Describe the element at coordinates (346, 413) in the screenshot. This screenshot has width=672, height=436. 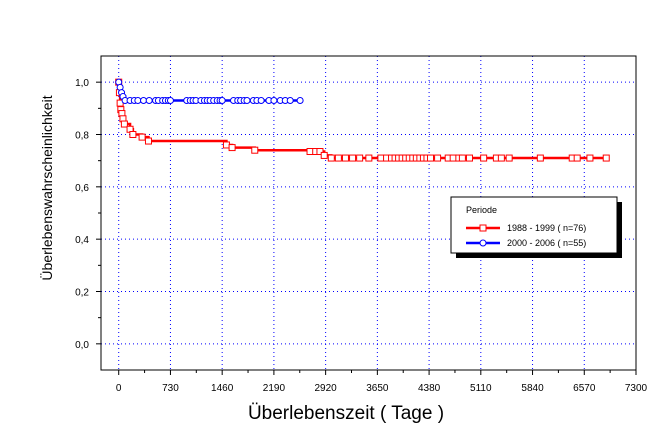
I see `x-axis-title: Überlebenszeit ( Tage )` at that location.